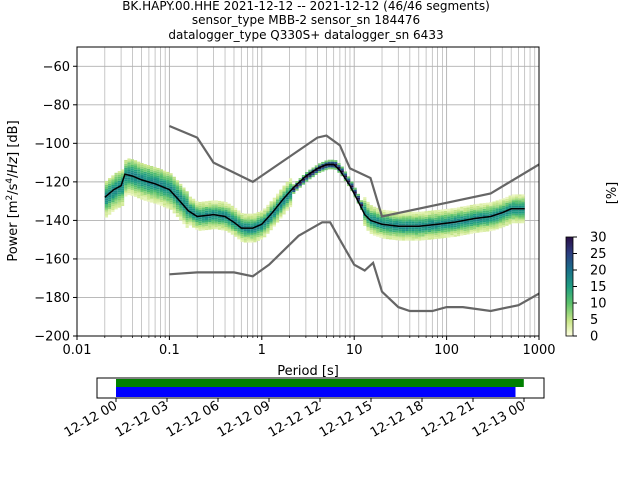 This screenshot has height=480, width=640. Describe the element at coordinates (295, 419) in the screenshot. I see `coverage-tick-label: 12-12 12` at that location.